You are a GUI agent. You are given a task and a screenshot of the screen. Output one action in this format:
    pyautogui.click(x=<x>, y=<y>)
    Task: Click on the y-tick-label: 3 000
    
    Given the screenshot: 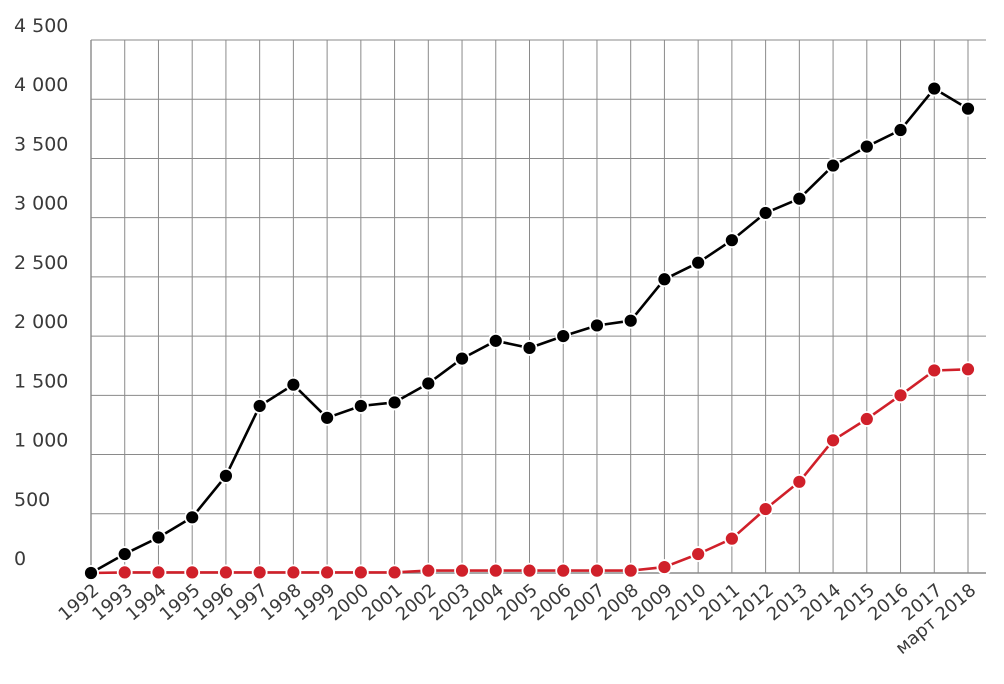 What is the action you would take?
    pyautogui.click(x=41, y=204)
    